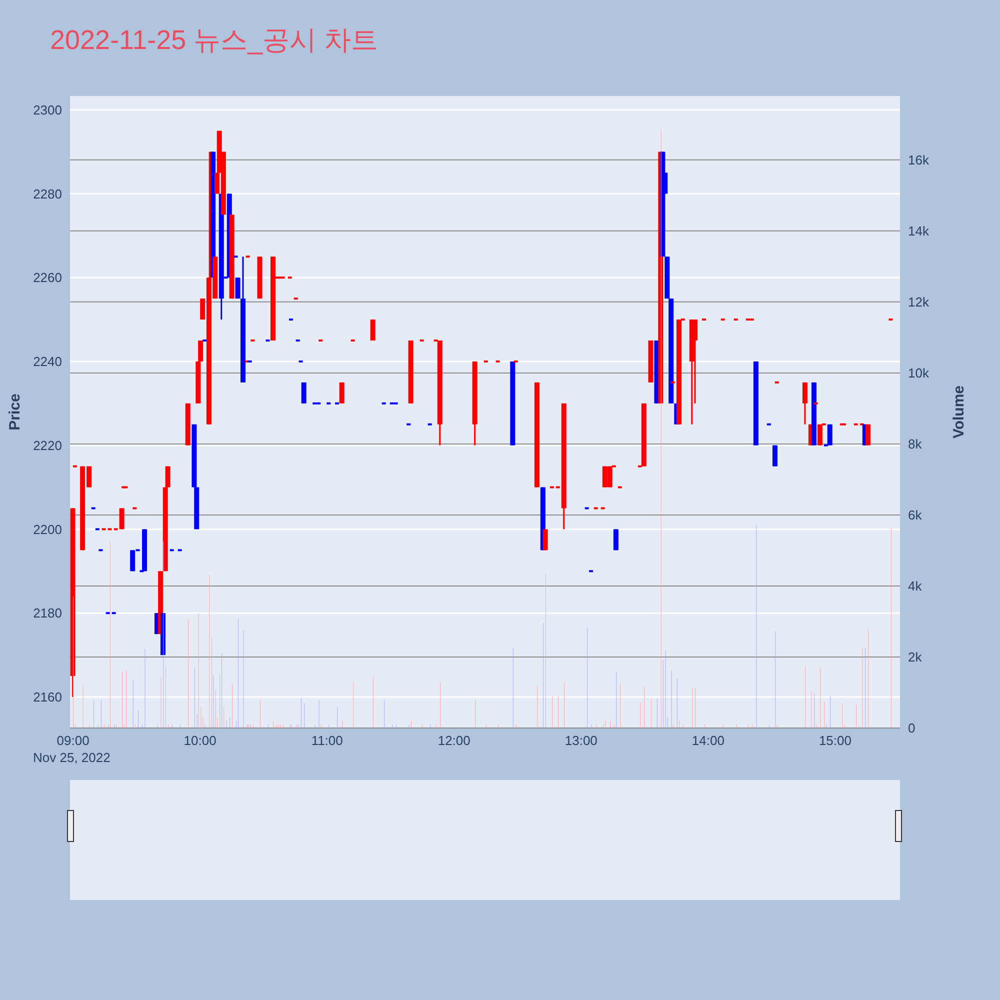  Describe the element at coordinates (912, 728) in the screenshot. I see `y2-tick-label: 0` at that location.